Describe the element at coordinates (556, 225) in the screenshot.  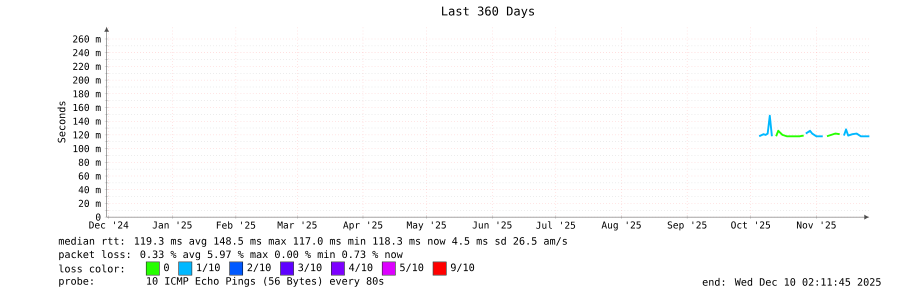
I see `x-tick-label: Jul '25` at that location.